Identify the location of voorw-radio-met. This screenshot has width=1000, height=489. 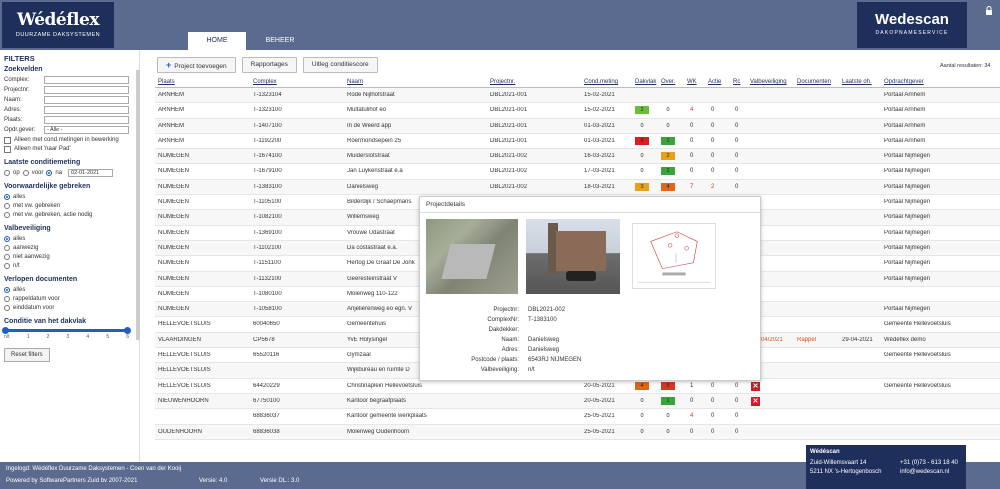
(7, 205).